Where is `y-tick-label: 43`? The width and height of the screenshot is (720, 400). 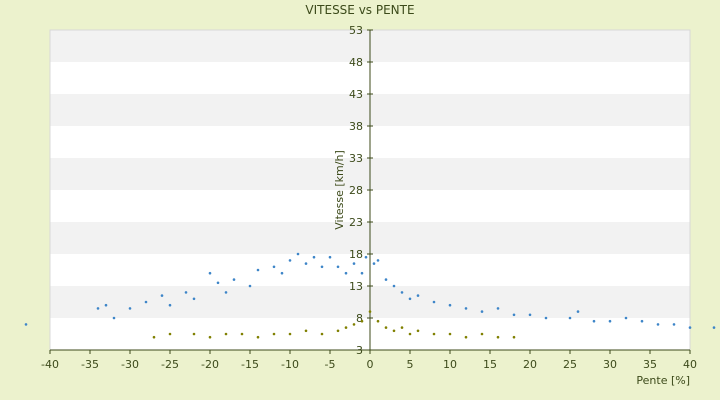
y-tick-label: 43 is located at coordinates (356, 94).